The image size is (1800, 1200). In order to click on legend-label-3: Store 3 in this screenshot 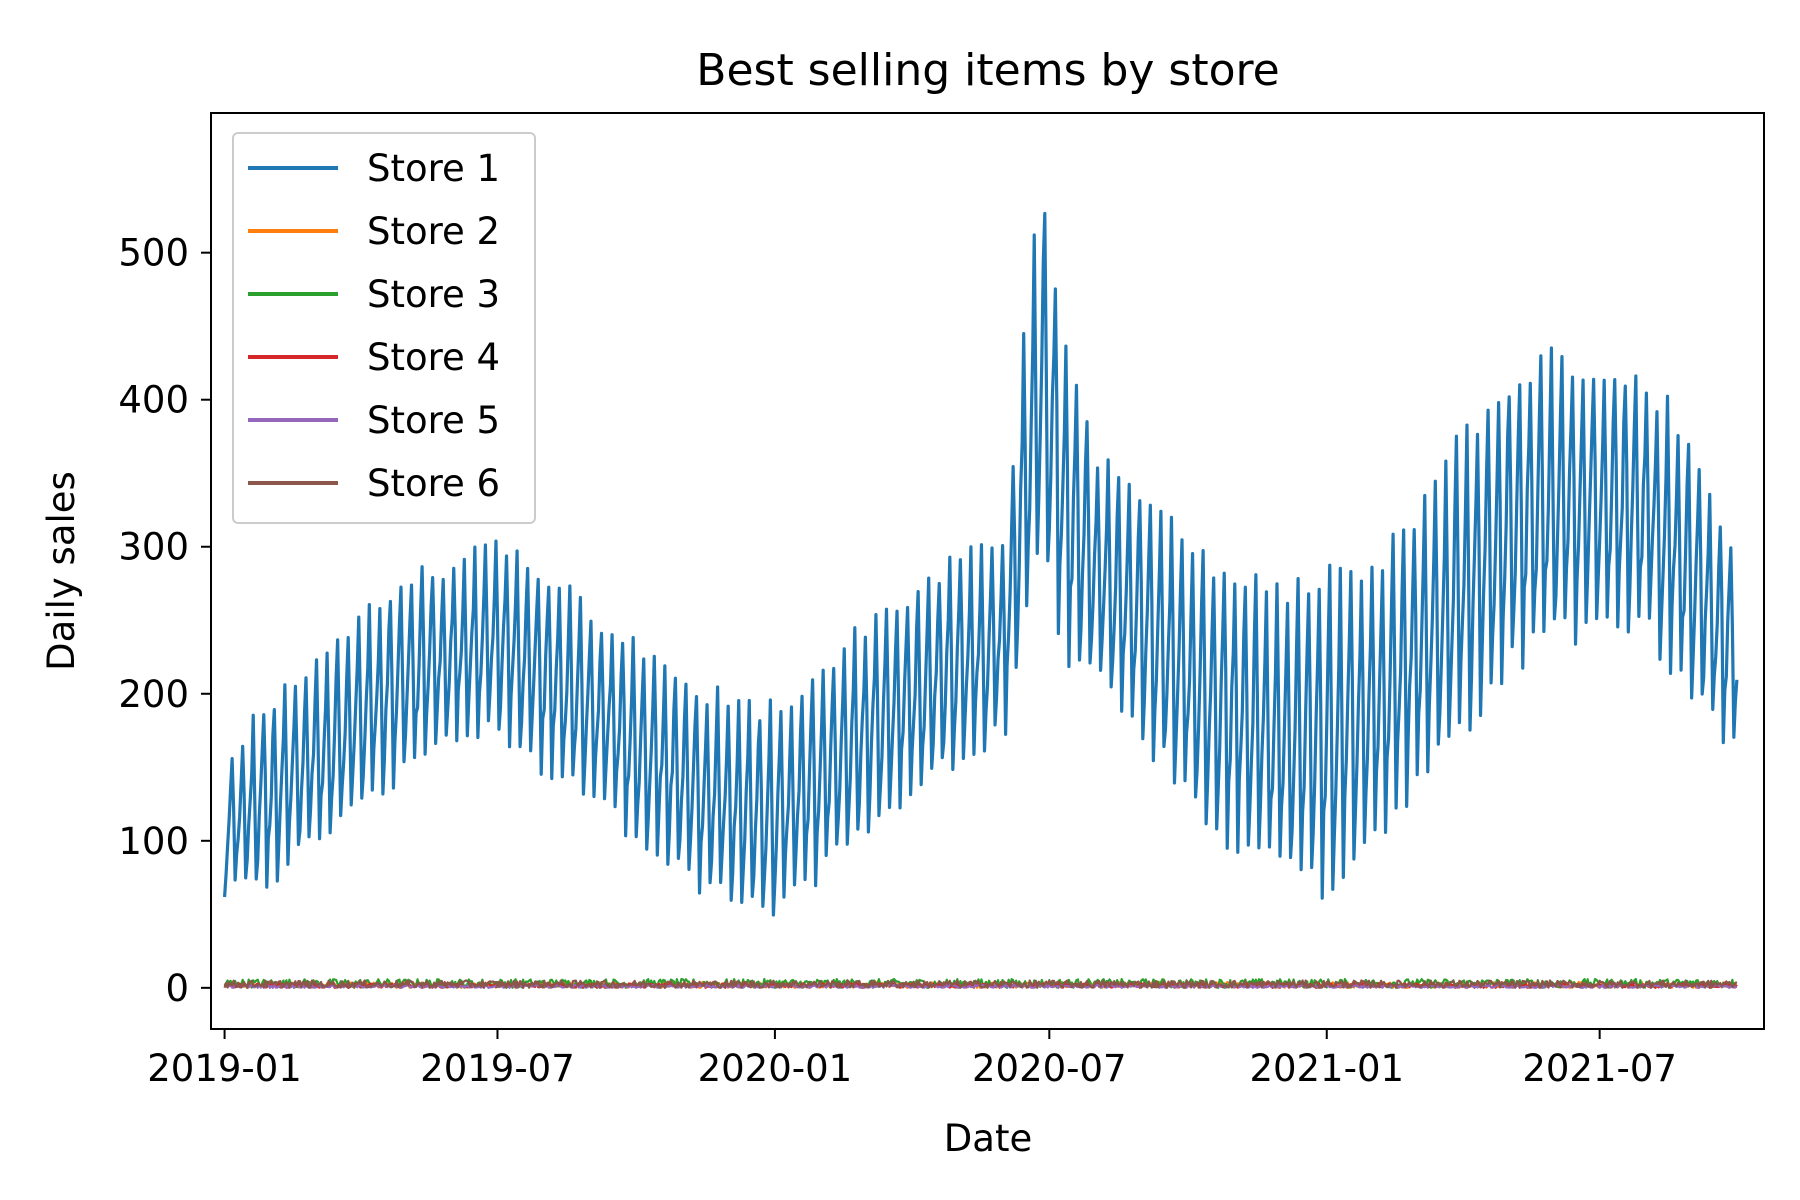, I will do `click(433, 294)`.